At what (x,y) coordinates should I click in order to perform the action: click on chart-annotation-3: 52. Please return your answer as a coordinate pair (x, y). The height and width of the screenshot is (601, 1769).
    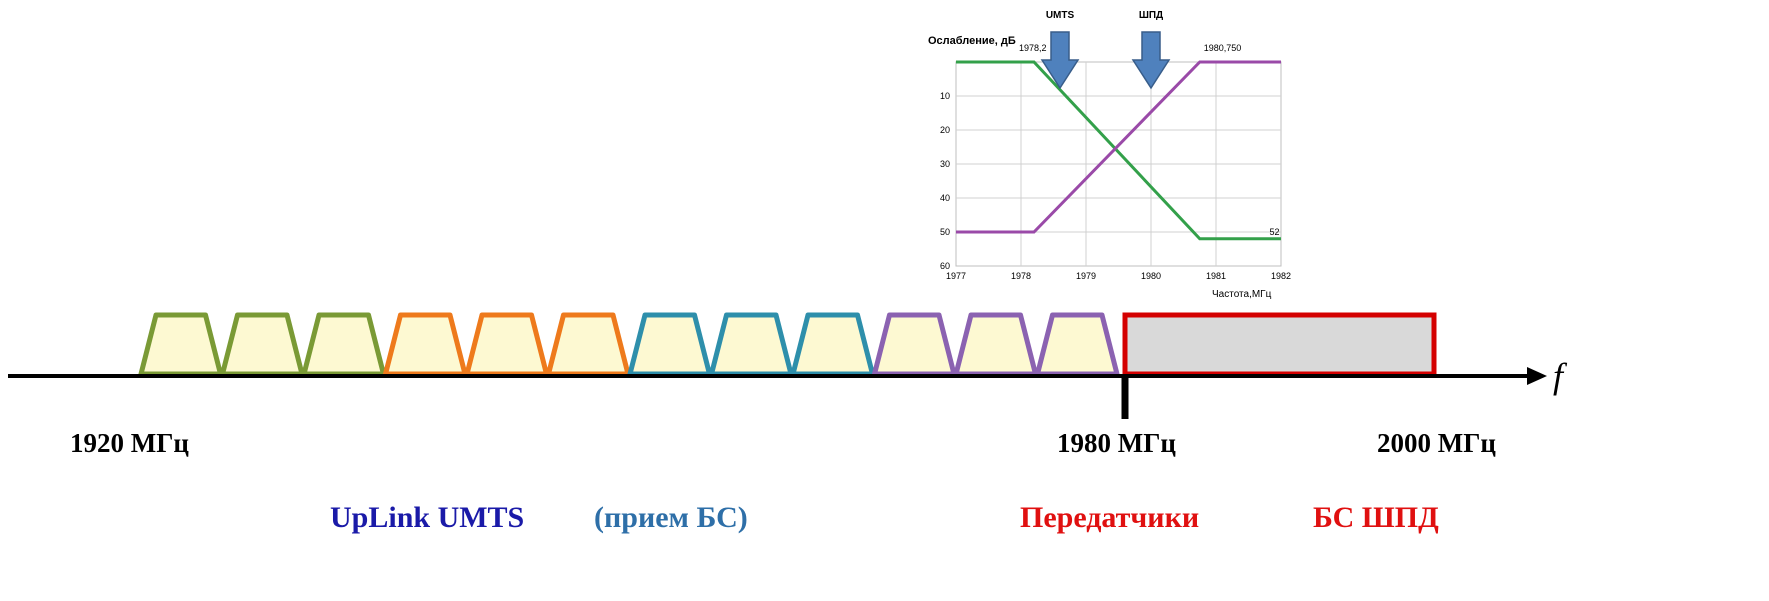
    Looking at the image, I should click on (1274, 232).